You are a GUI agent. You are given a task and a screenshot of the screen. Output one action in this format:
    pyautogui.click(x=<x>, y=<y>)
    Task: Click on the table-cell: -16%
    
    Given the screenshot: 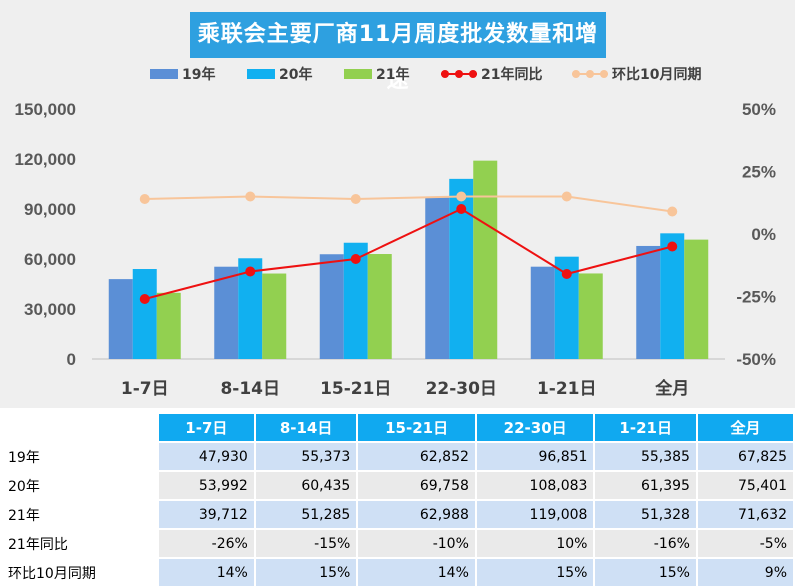 What is the action you would take?
    pyautogui.click(x=645, y=543)
    